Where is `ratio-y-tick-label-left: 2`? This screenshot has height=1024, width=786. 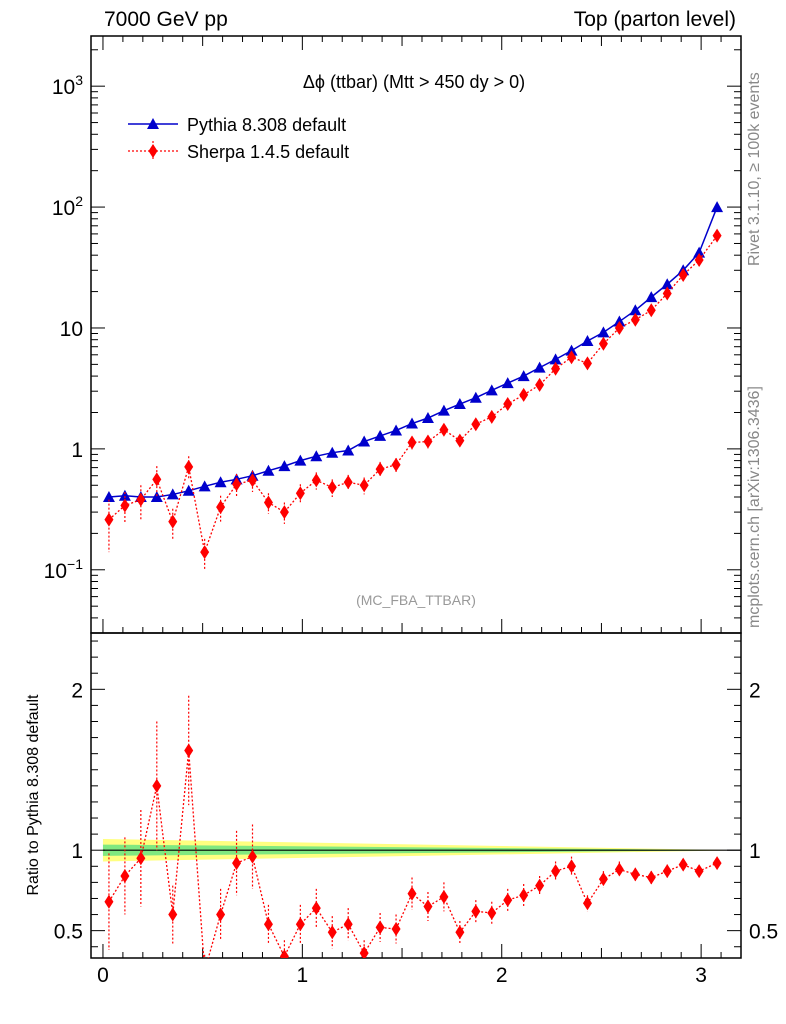
ratio-y-tick-label-left: 2 is located at coordinates (77, 690).